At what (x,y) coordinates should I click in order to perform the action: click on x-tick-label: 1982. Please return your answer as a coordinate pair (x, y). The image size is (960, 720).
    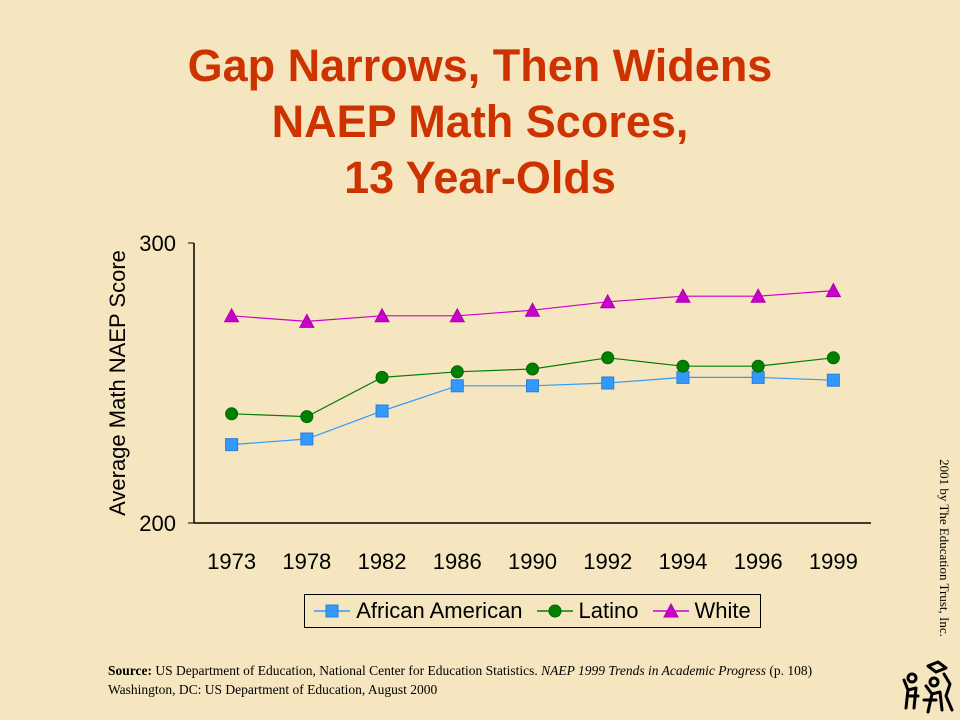
    Looking at the image, I should click on (382, 561).